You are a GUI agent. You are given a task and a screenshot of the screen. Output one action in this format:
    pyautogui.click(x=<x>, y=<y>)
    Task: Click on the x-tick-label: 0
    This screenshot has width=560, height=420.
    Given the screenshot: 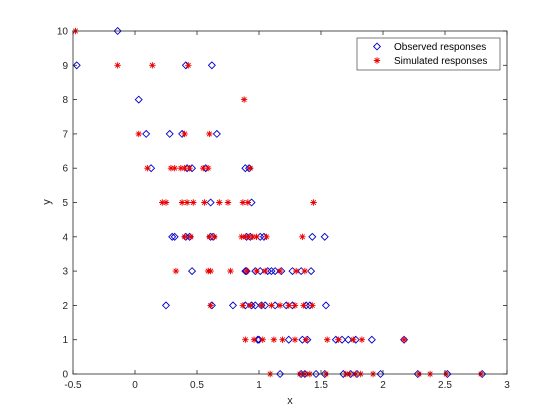 What is the action you would take?
    pyautogui.click(x=135, y=385)
    